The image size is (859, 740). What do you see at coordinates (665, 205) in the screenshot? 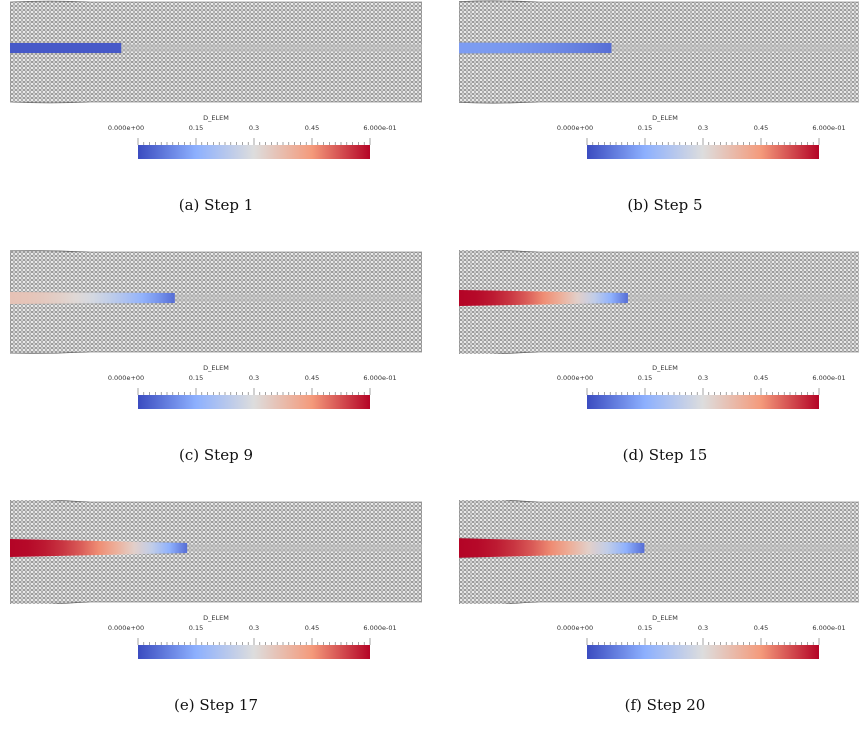
I see `subfigure-caption: (b) Step 5` at bounding box center [665, 205].